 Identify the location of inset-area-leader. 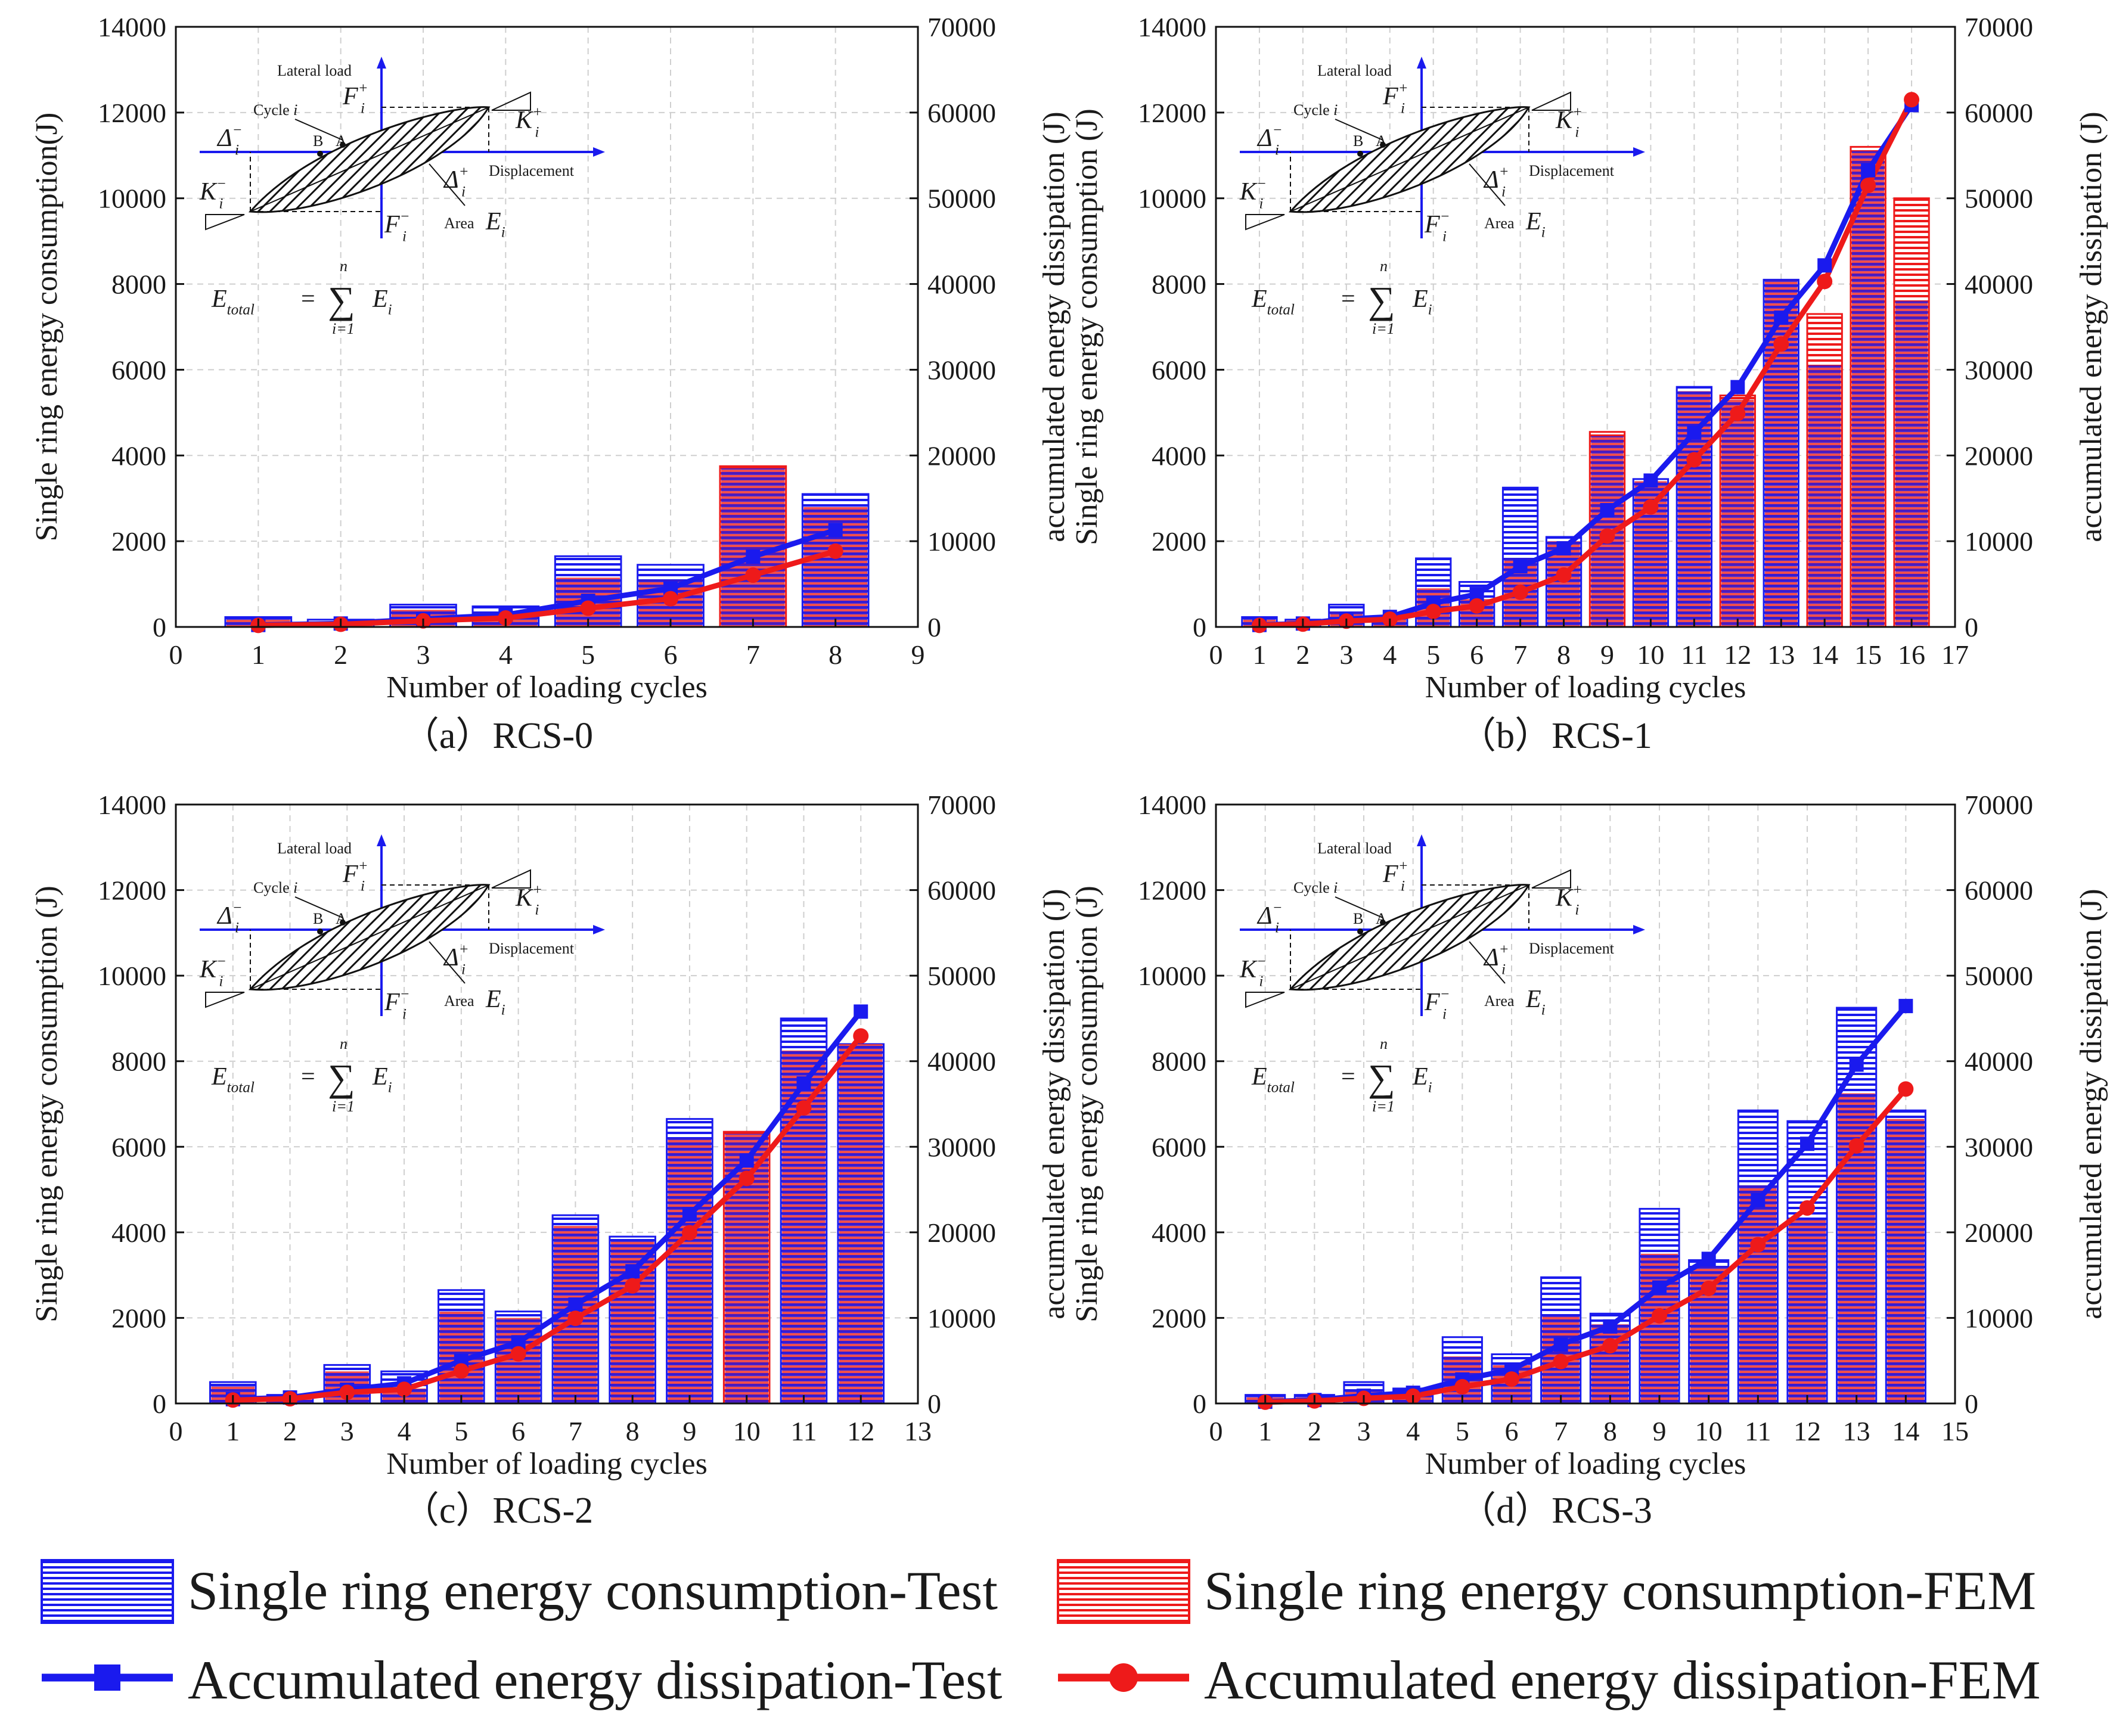
(1487, 184).